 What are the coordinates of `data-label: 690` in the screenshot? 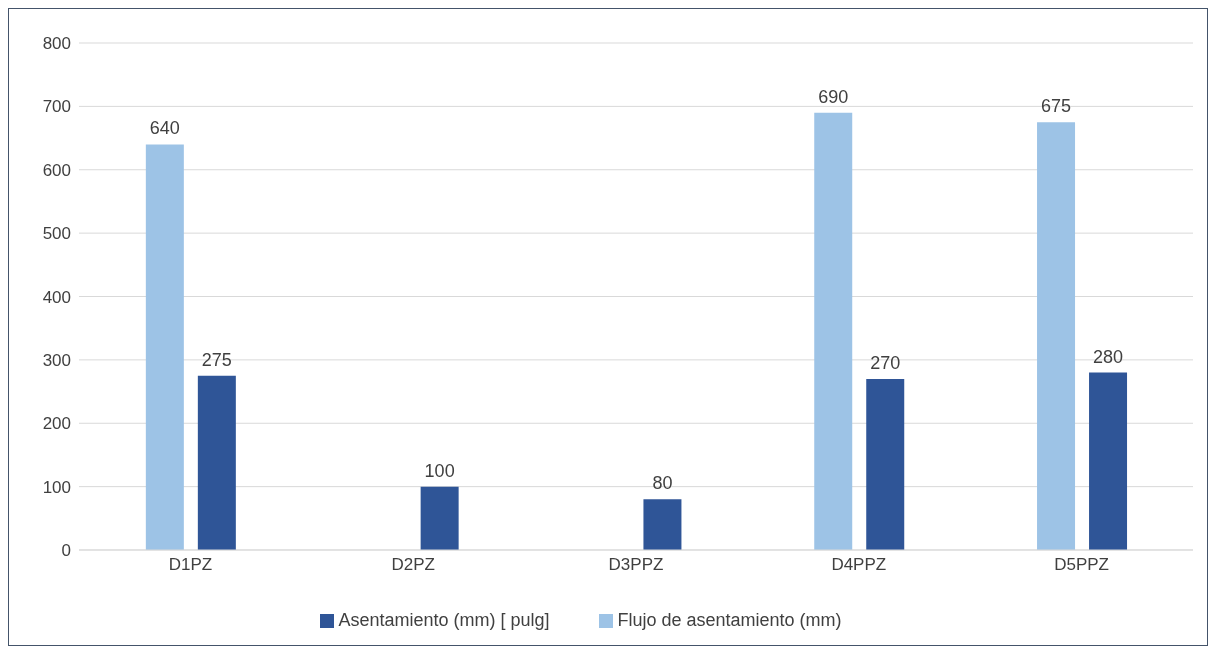 It's located at (833, 96).